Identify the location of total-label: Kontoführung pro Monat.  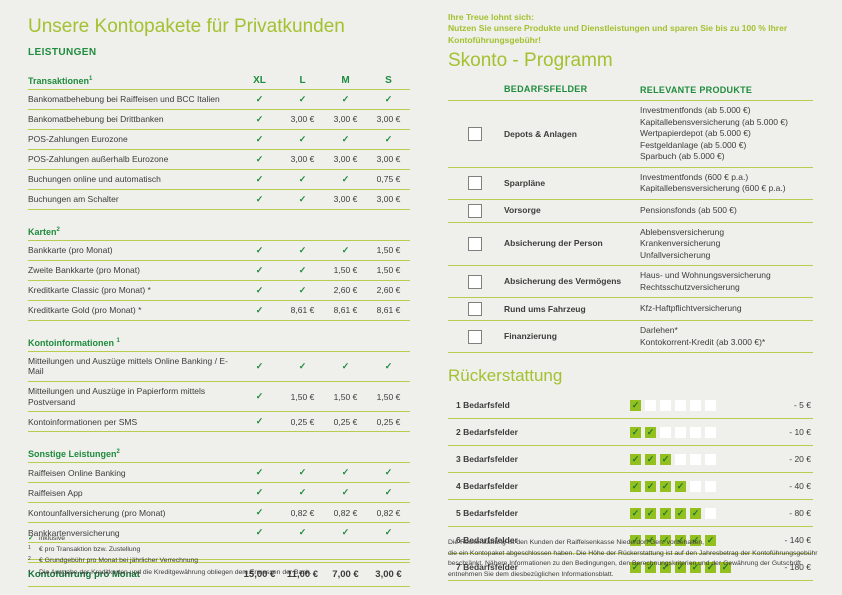
(84, 575).